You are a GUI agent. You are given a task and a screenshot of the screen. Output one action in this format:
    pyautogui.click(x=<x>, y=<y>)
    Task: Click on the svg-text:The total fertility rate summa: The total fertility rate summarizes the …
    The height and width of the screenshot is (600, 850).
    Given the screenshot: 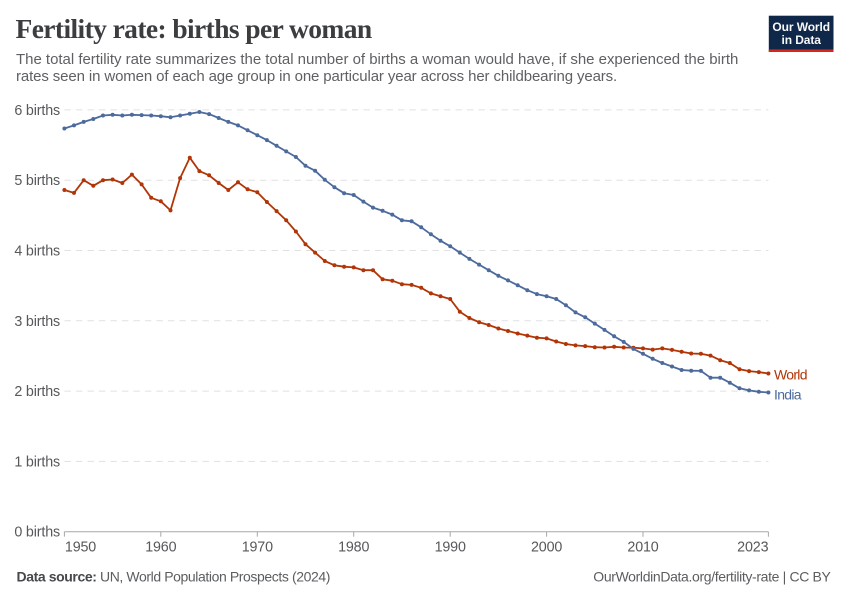 What is the action you would take?
    pyautogui.click(x=377, y=59)
    